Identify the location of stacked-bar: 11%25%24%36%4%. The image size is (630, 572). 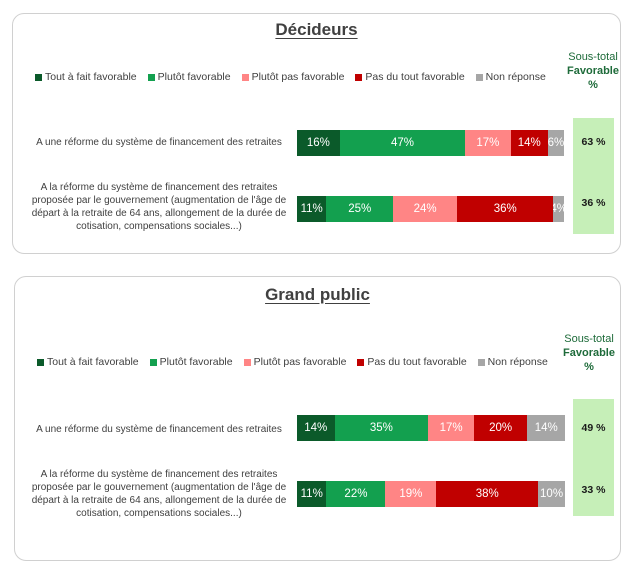
(430, 209).